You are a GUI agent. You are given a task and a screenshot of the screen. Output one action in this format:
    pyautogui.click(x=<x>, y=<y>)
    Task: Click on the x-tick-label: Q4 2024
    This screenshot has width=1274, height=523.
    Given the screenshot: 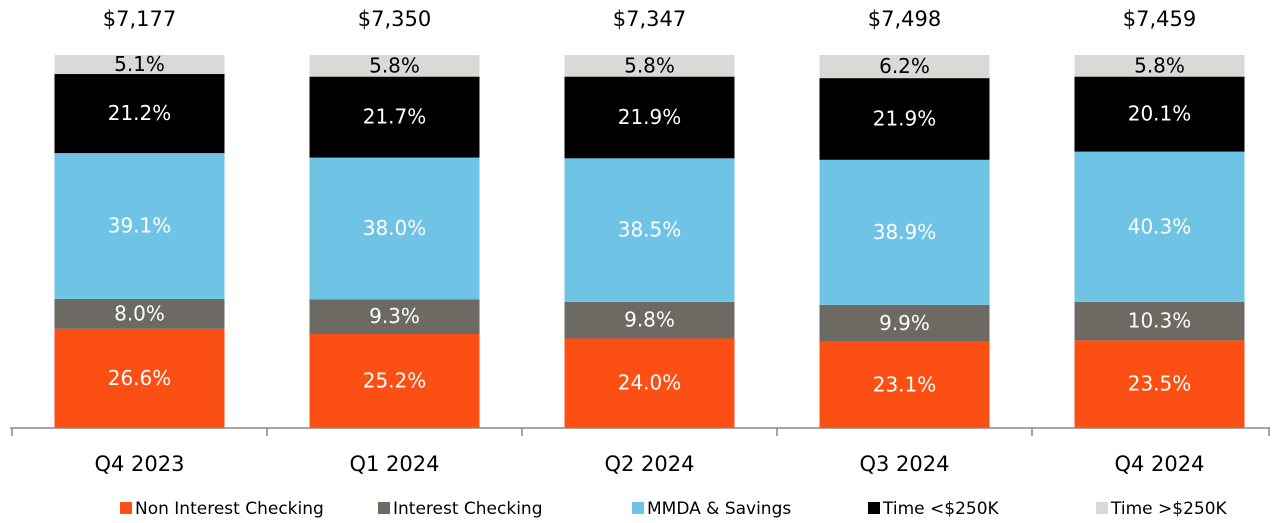 What is the action you would take?
    pyautogui.click(x=1159, y=464)
    